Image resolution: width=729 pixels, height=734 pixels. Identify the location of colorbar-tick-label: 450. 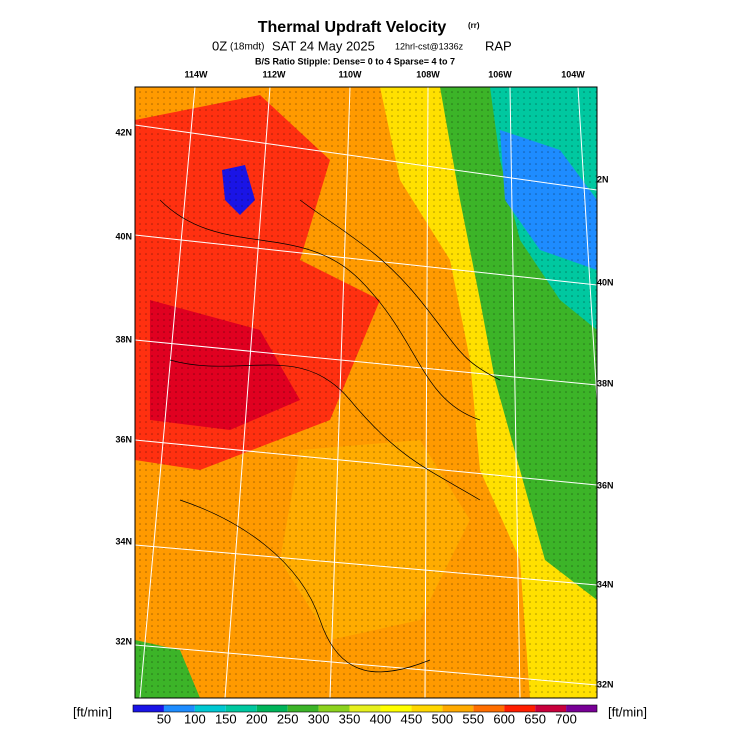
(412, 718).